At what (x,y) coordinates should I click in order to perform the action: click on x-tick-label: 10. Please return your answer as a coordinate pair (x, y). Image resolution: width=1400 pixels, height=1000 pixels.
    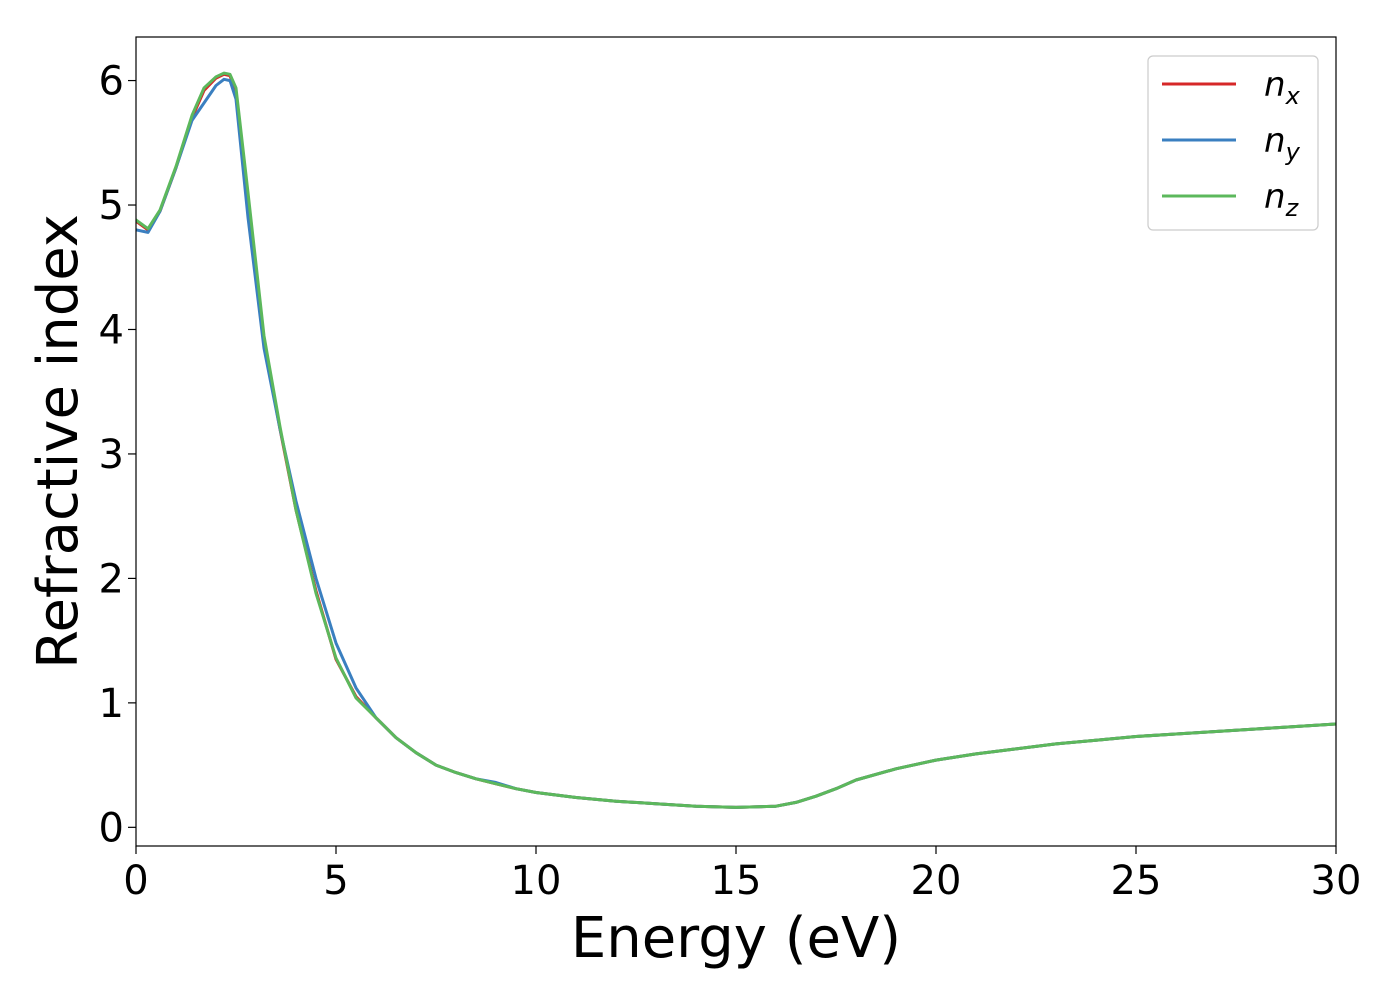
    Looking at the image, I should click on (536, 881).